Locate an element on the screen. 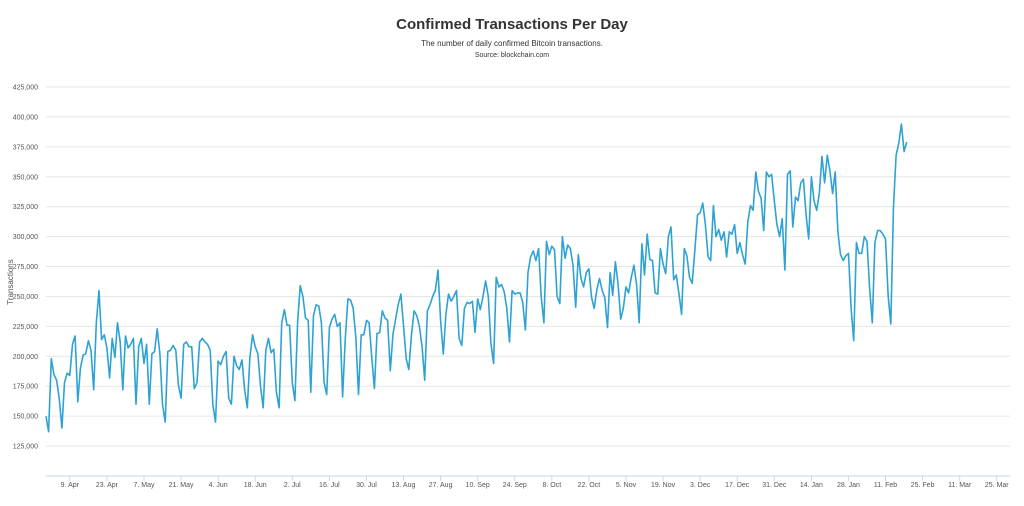 The height and width of the screenshot is (506, 1024). y-axis-title: Transactions is located at coordinates (10, 282).